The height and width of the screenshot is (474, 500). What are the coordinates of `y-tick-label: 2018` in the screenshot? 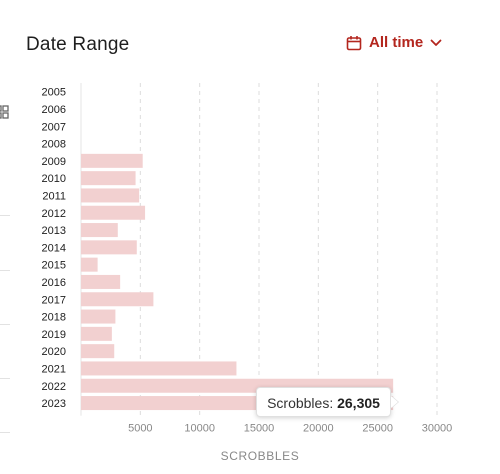 It's located at (54, 318).